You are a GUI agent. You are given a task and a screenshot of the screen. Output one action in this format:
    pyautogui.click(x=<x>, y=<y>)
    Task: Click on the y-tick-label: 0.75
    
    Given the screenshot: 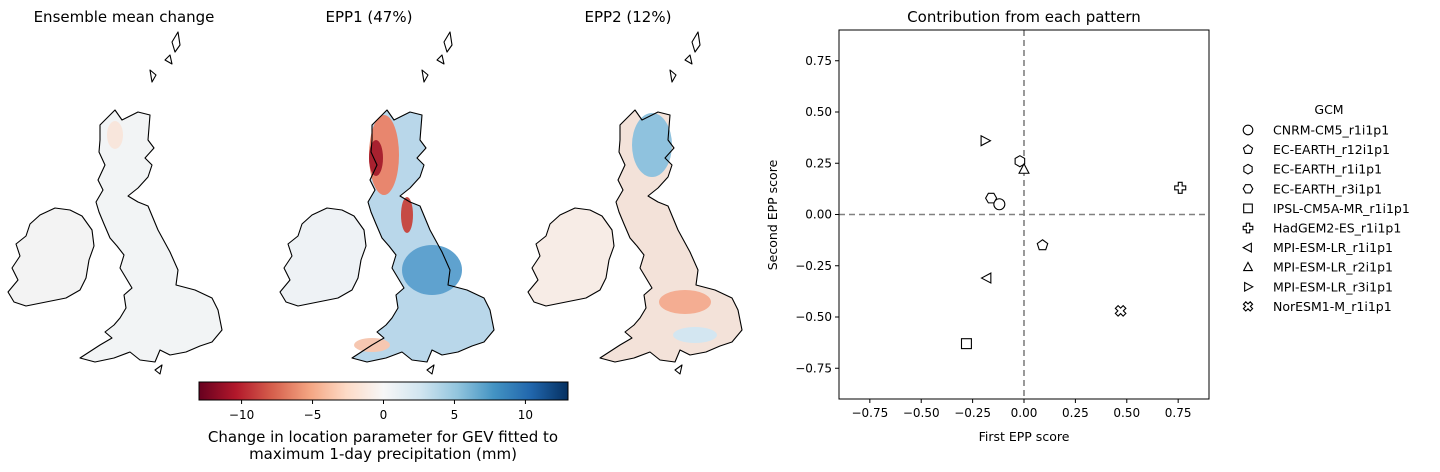 What is the action you would take?
    pyautogui.click(x=818, y=61)
    